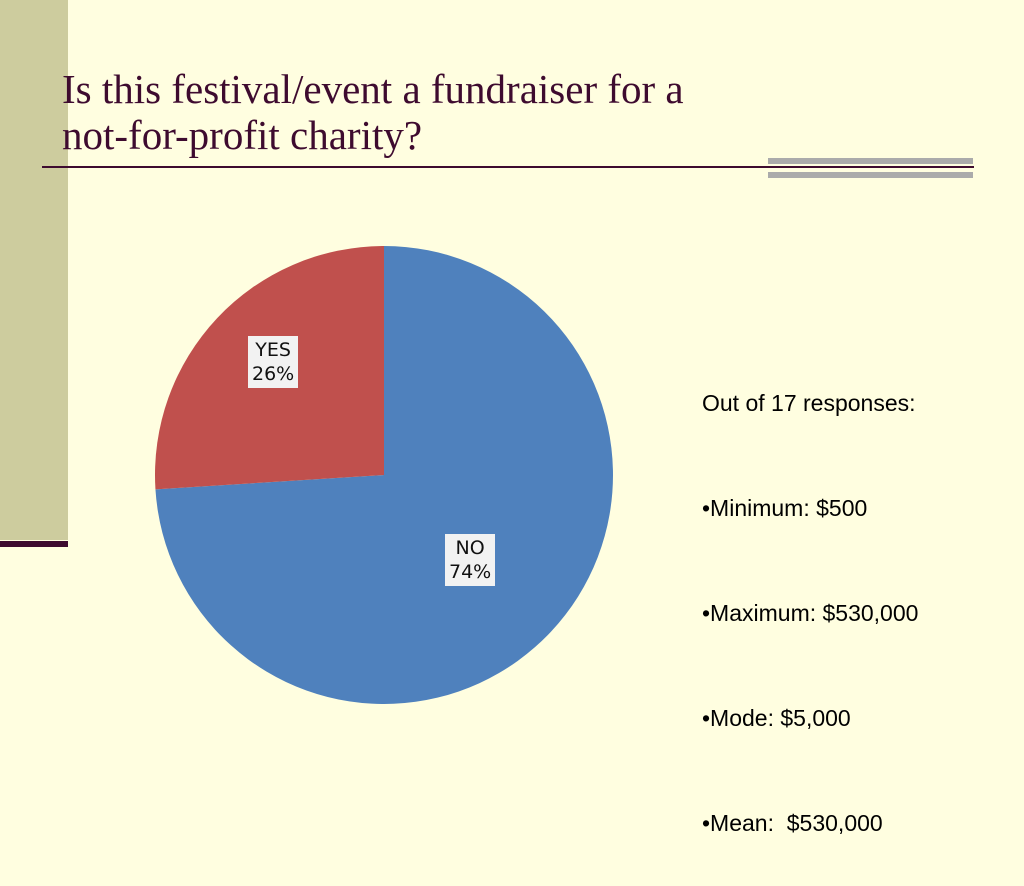 The image size is (1024, 886). Describe the element at coordinates (34, 270) in the screenshot. I see `left-decorative-bar` at that location.